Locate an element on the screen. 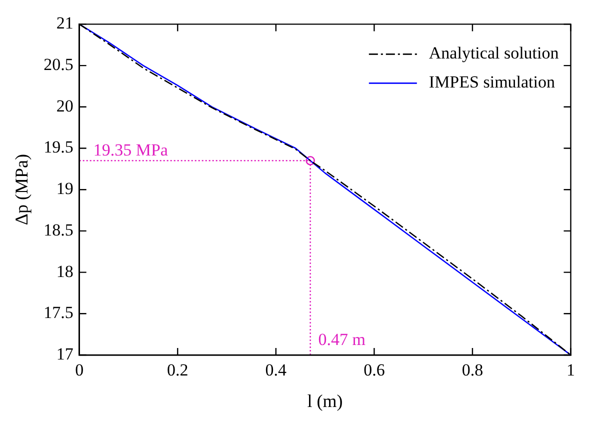  y-tick-label: 18.5 is located at coordinates (59, 230).